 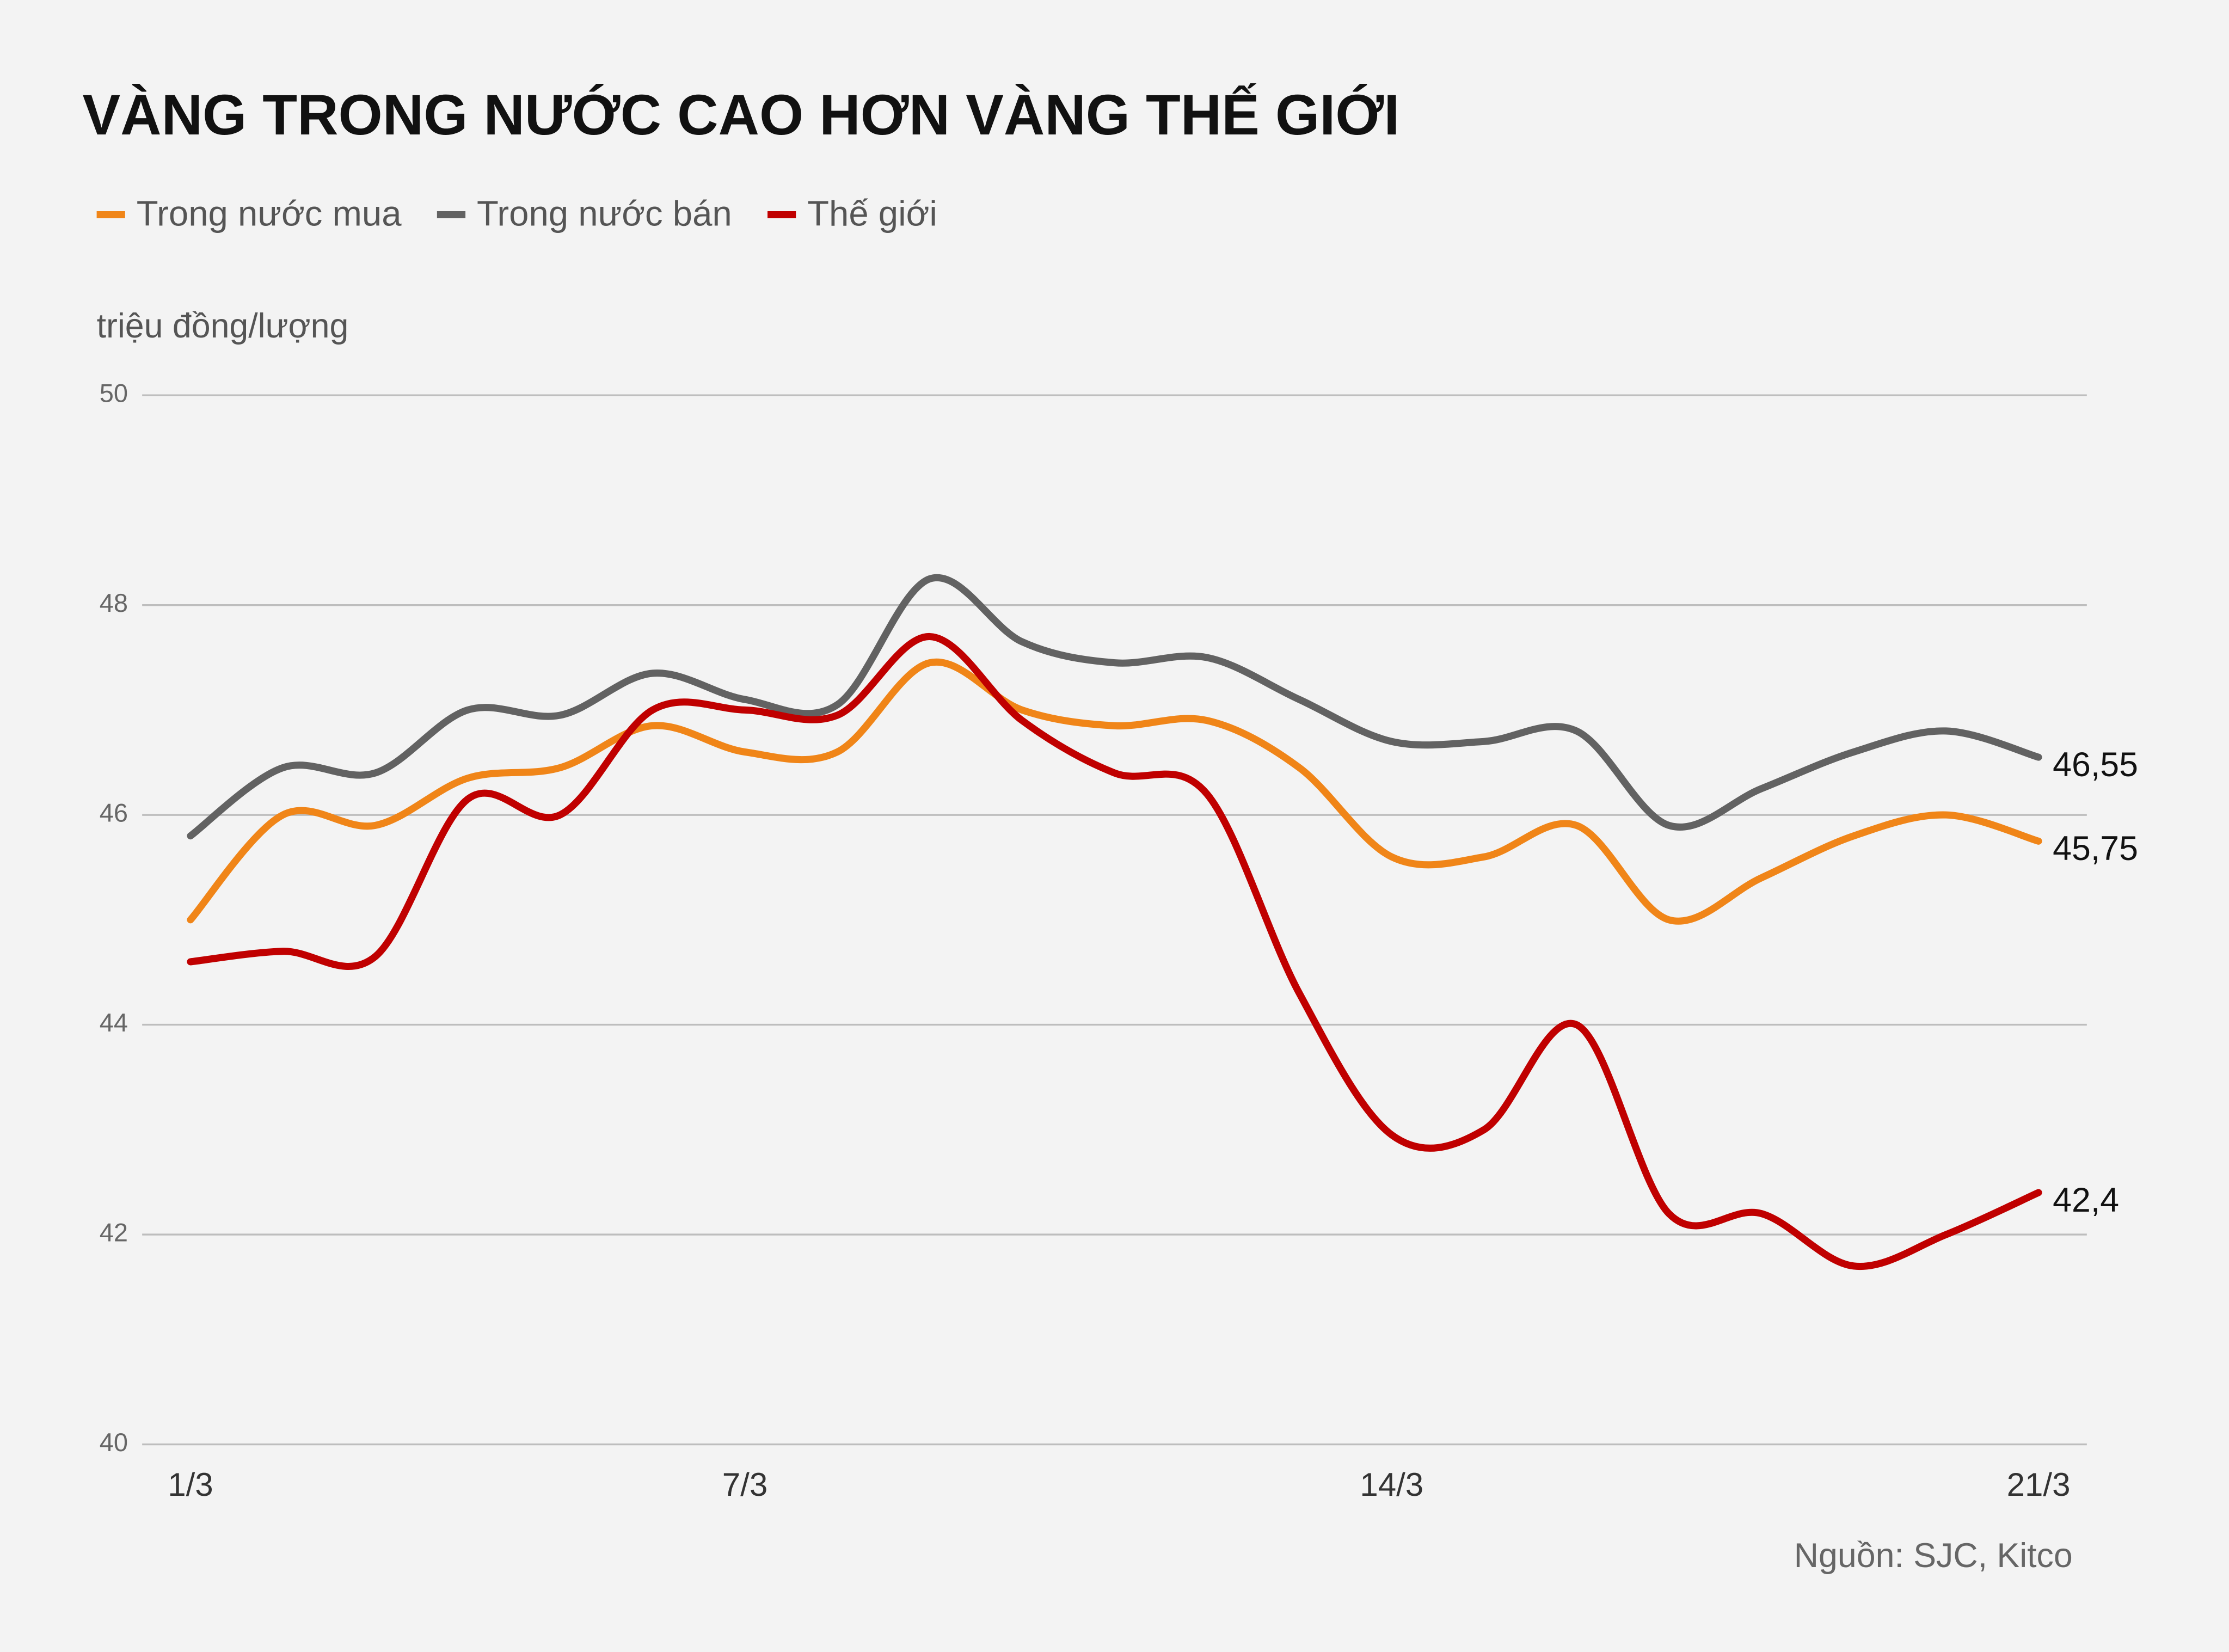 What do you see at coordinates (740, 115) in the screenshot?
I see `chart-title: VÀNG TRONG NƯỚC CAO HƠN VÀNG THẾ GIỚI` at bounding box center [740, 115].